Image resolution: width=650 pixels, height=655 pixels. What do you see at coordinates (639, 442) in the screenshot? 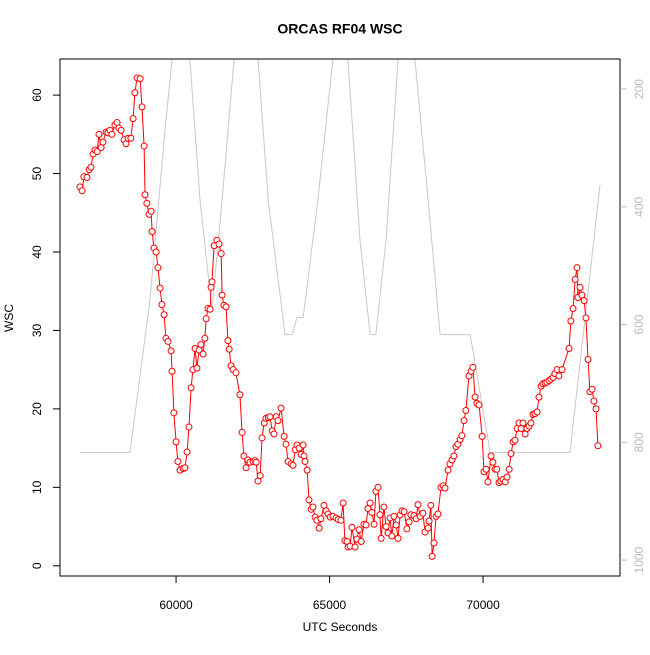
I see `y2-tick-label: 800` at bounding box center [639, 442].